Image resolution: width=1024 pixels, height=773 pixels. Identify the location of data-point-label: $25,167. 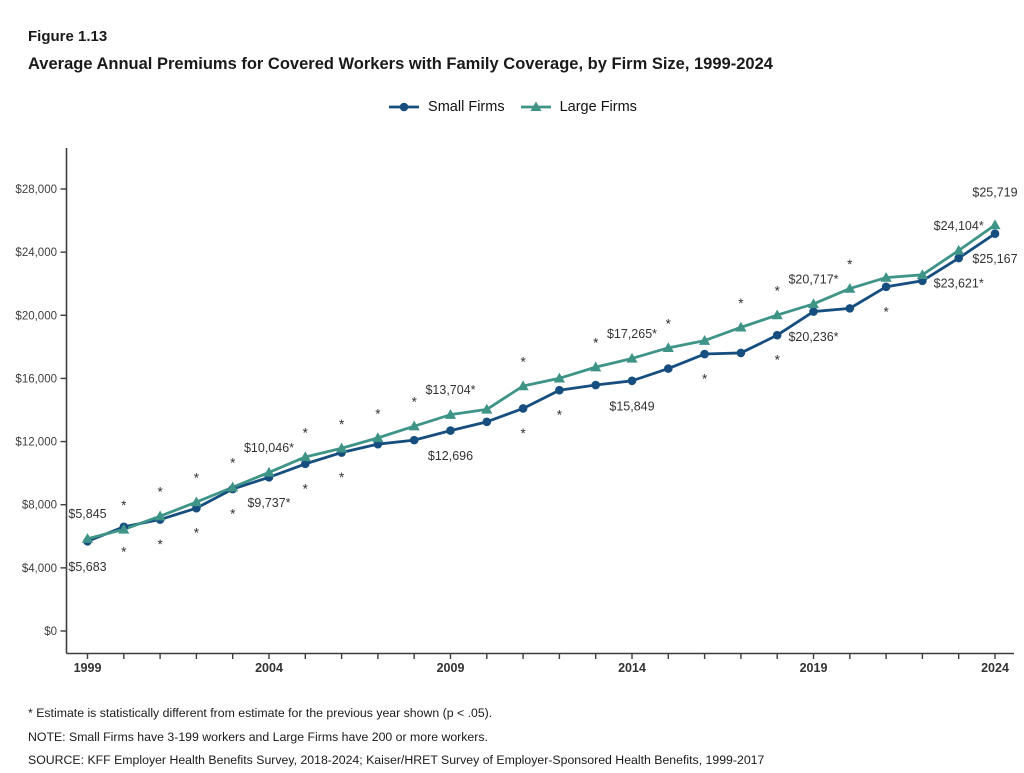
(994, 259).